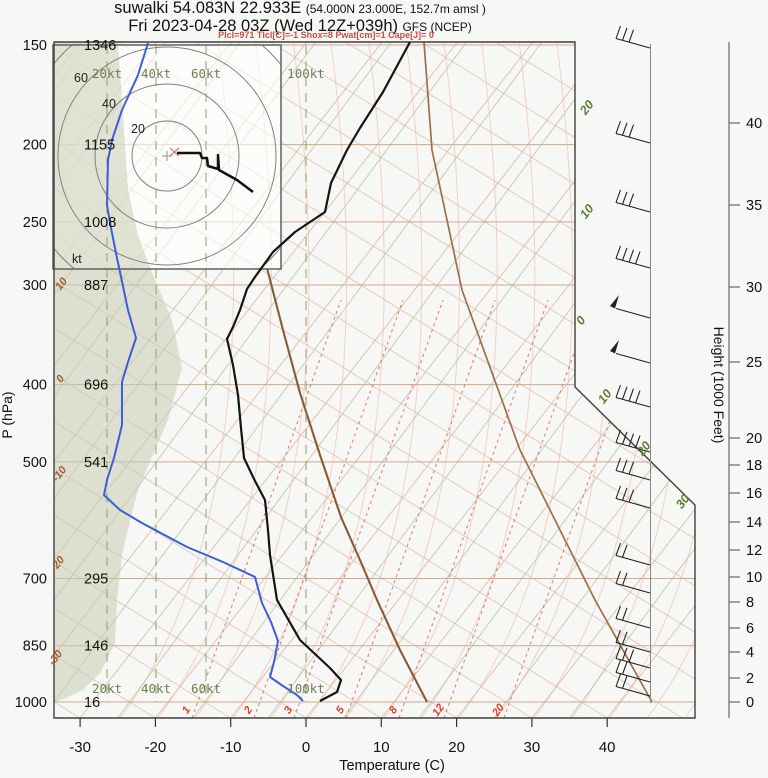 The width and height of the screenshot is (768, 778). Describe the element at coordinates (118, 372) in the screenshot. I see `shaded-region` at that location.